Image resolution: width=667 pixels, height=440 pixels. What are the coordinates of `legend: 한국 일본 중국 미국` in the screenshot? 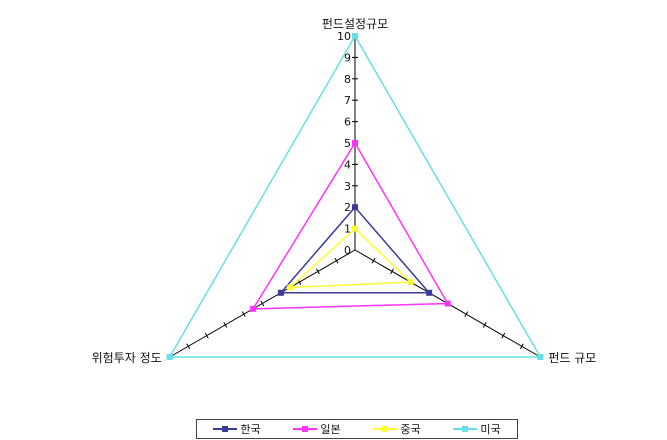 It's located at (357, 429).